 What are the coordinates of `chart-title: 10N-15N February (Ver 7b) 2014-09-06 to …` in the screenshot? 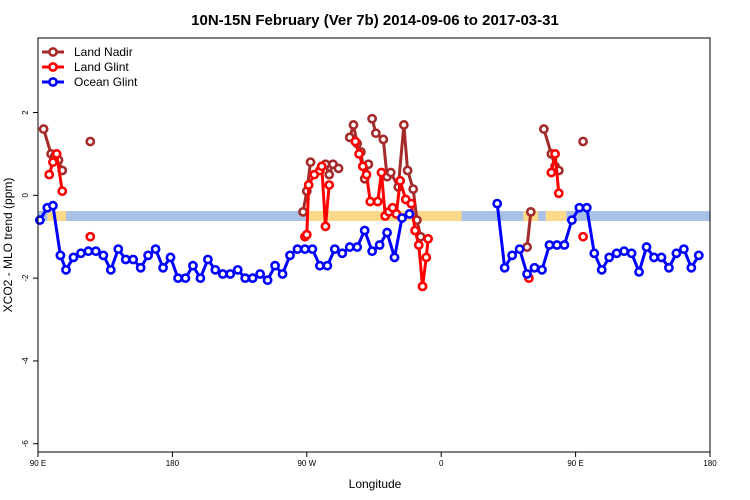 It's located at (375, 20).